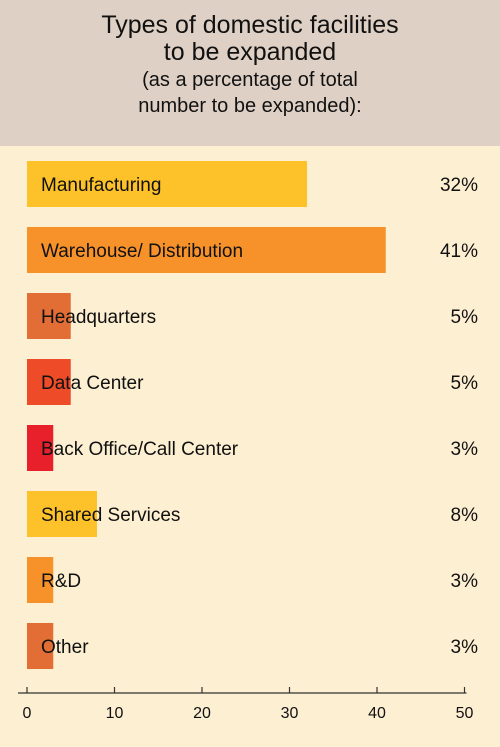 This screenshot has width=500, height=747. Describe the element at coordinates (65, 647) in the screenshot. I see `category-label-7: Other` at that location.